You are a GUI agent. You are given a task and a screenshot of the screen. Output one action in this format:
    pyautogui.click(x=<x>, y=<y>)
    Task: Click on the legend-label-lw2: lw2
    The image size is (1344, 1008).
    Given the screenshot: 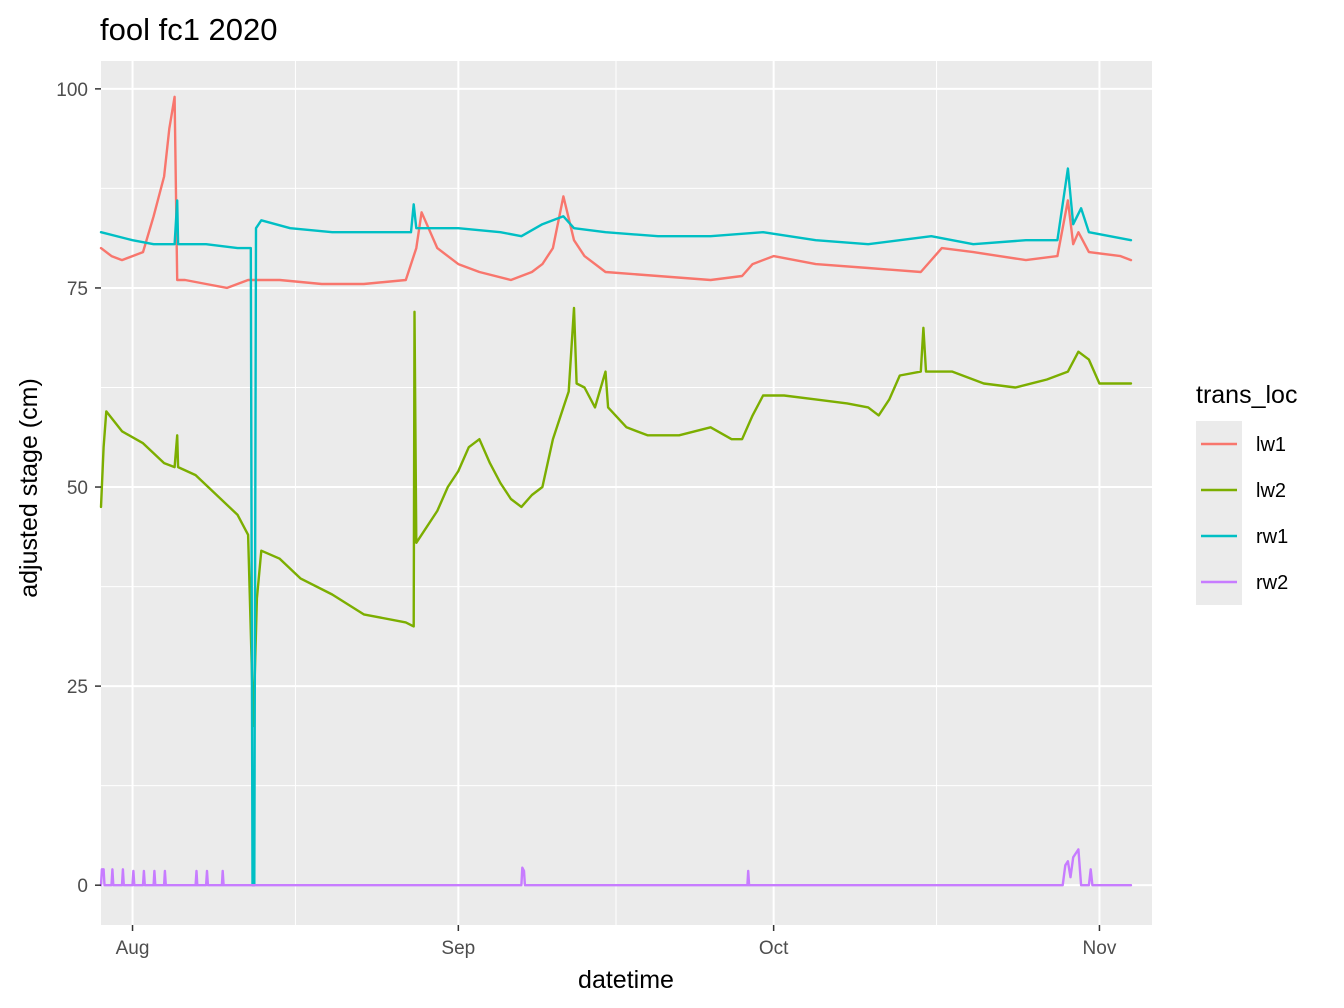 What is the action you would take?
    pyautogui.click(x=1271, y=491)
    